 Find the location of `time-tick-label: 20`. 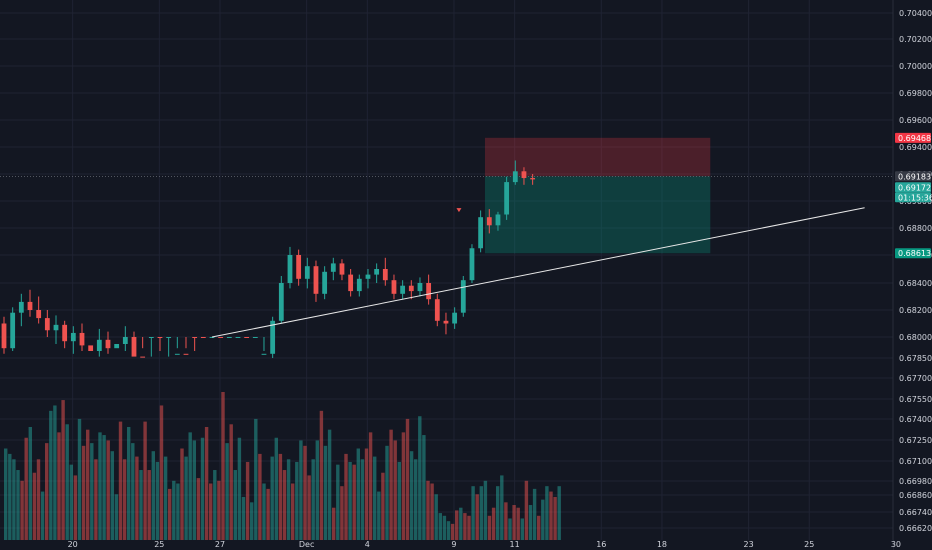

time-tick-label: 20 is located at coordinates (73, 544).